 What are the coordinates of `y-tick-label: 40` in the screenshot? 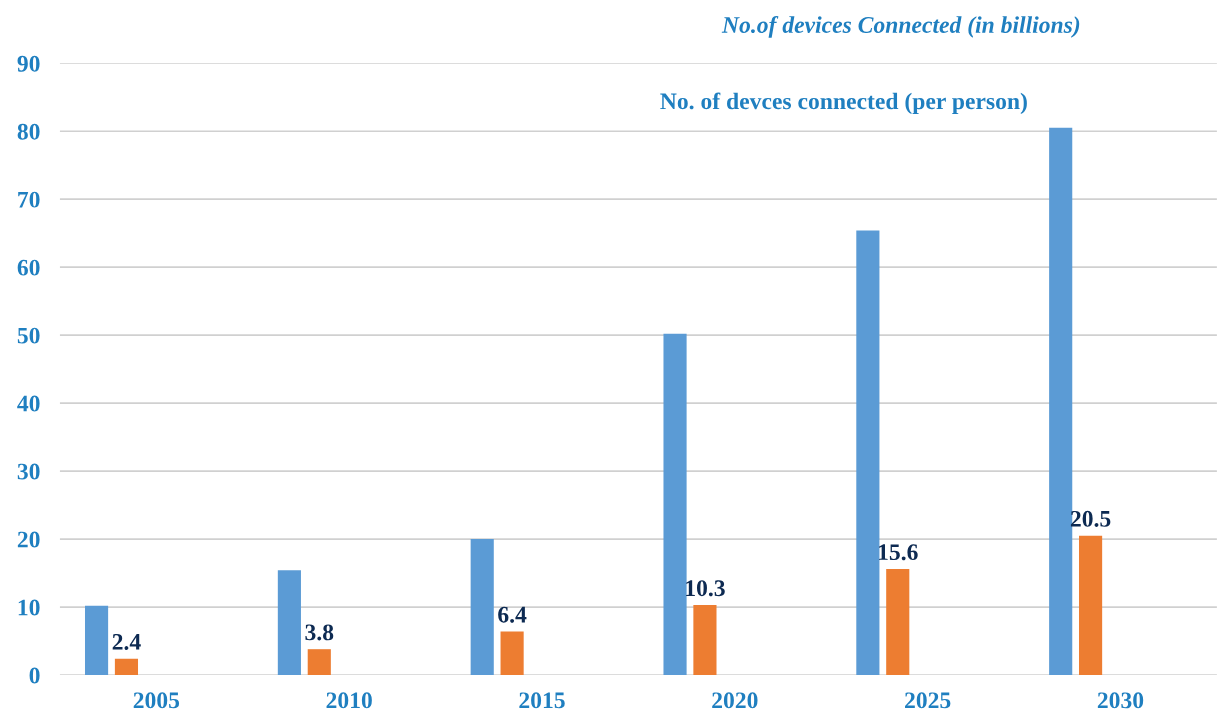 It's located at (28, 403).